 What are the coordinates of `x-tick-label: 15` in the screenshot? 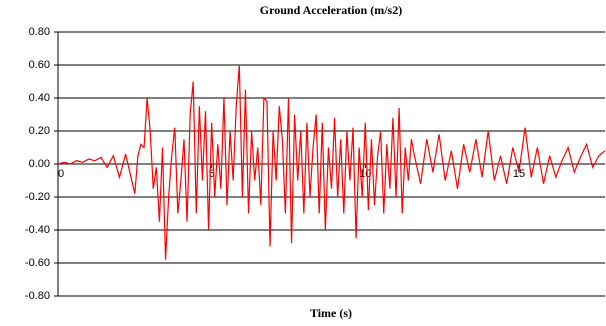 It's located at (519, 174).